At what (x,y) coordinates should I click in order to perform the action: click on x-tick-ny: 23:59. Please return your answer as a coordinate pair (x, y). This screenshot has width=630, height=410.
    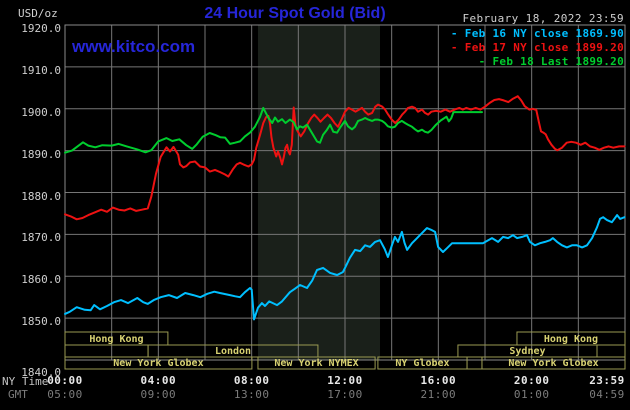
    Looking at the image, I should click on (607, 380).